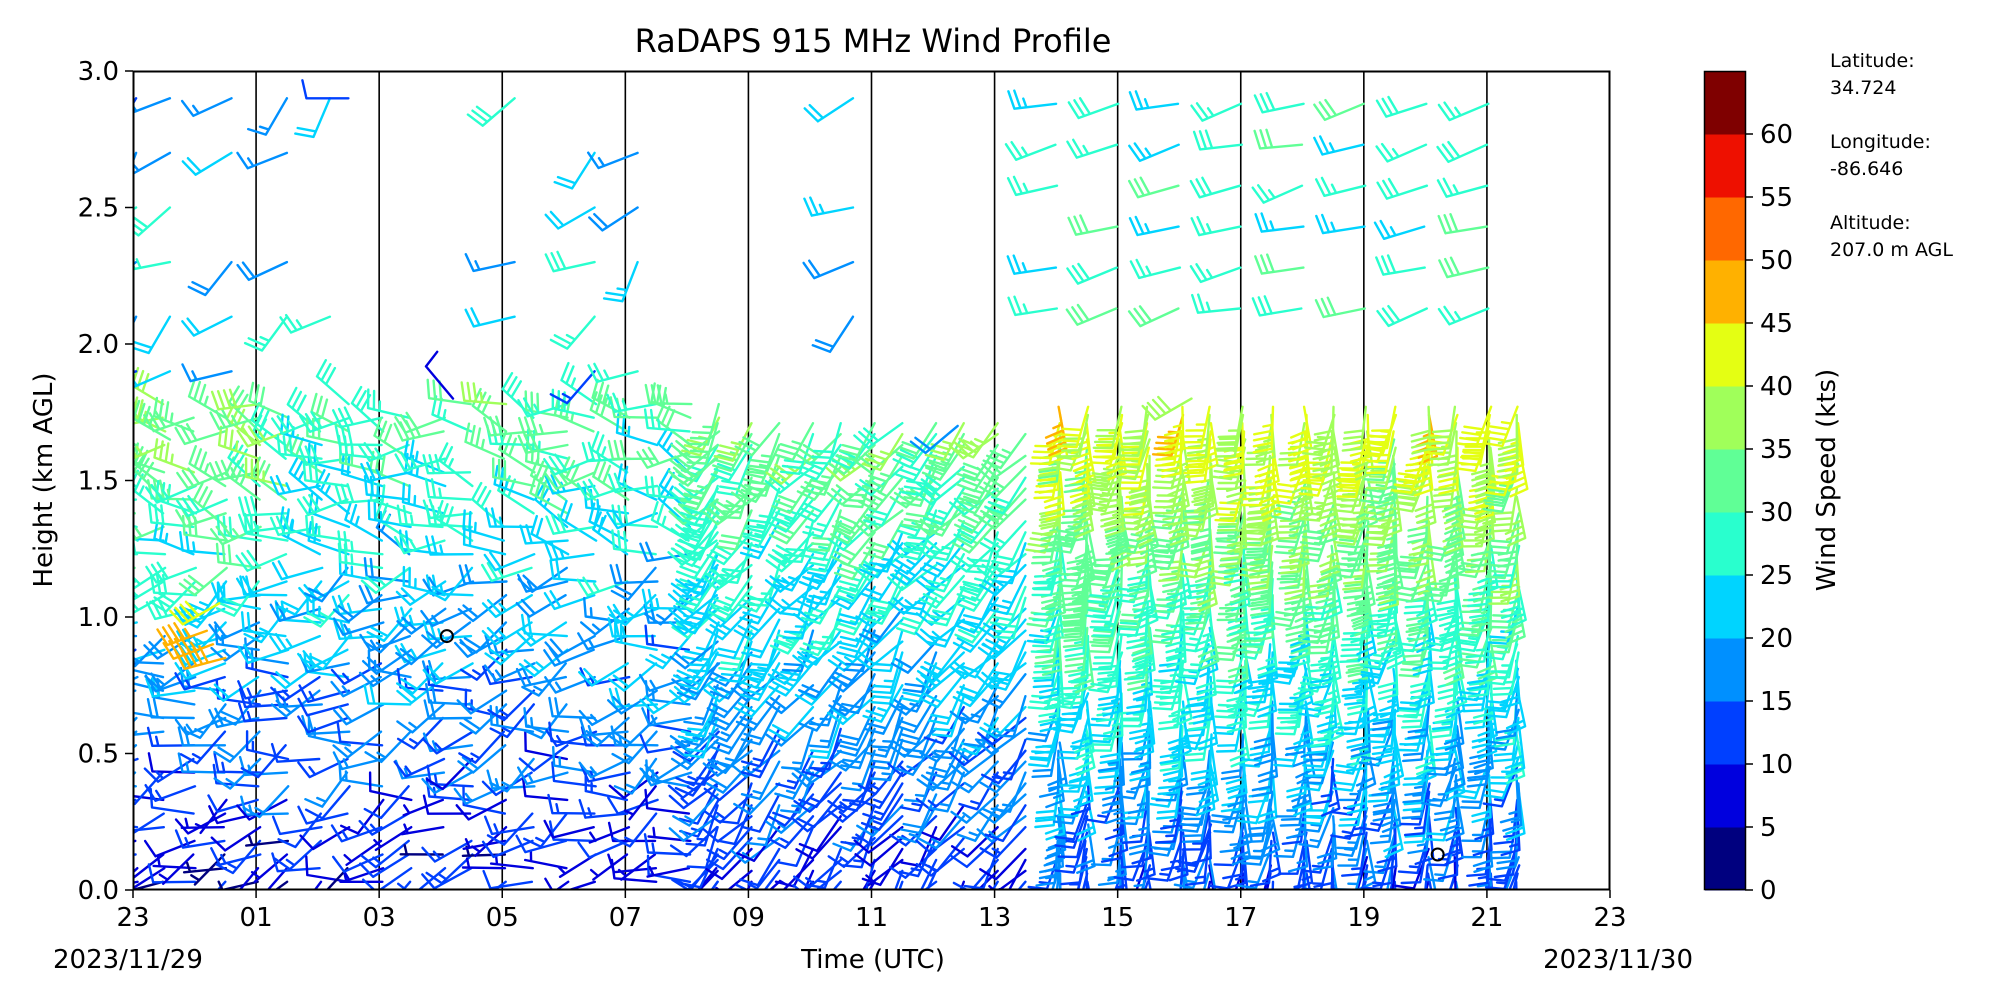 The width and height of the screenshot is (2000, 1000). Describe the element at coordinates (1725, 670) in the screenshot. I see `colorbar-segment` at that location.